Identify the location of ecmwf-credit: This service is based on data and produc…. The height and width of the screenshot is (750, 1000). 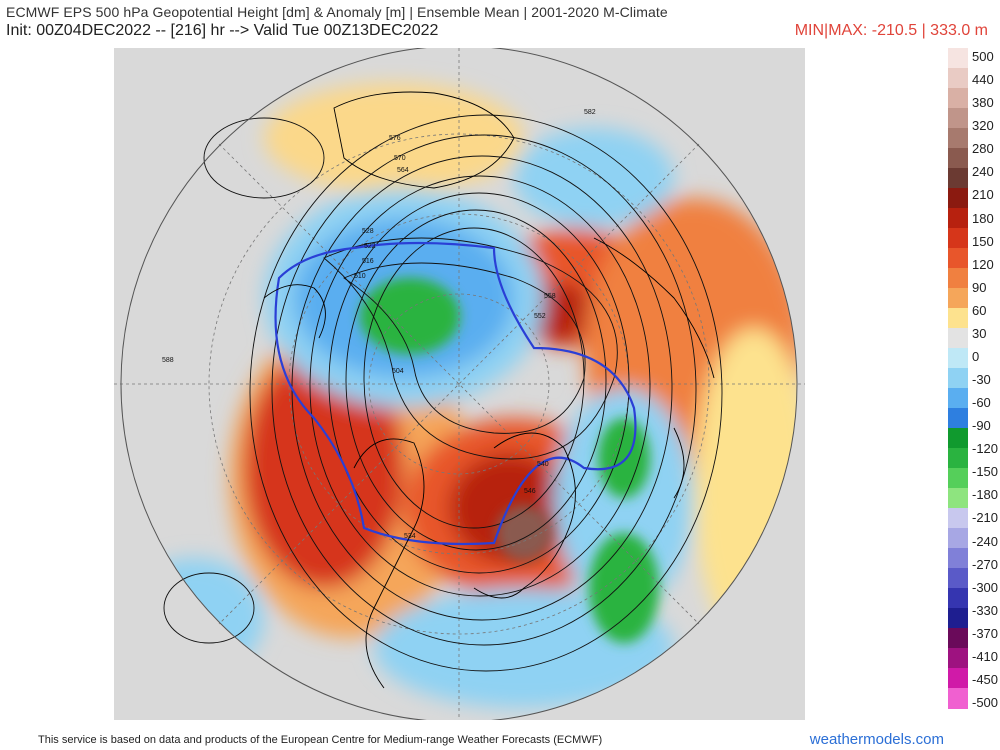
(320, 740).